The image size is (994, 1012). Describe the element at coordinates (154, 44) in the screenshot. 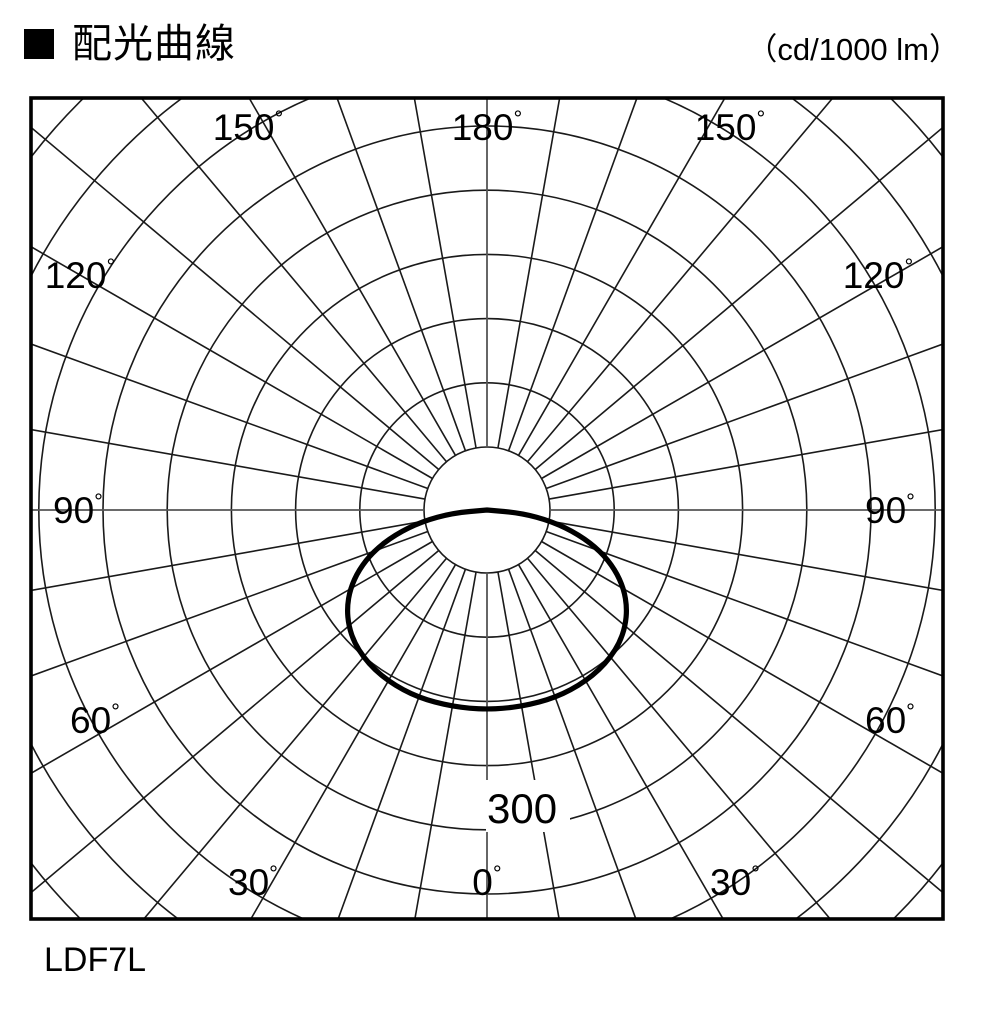

I see `page-title: 配光曲線` at that location.